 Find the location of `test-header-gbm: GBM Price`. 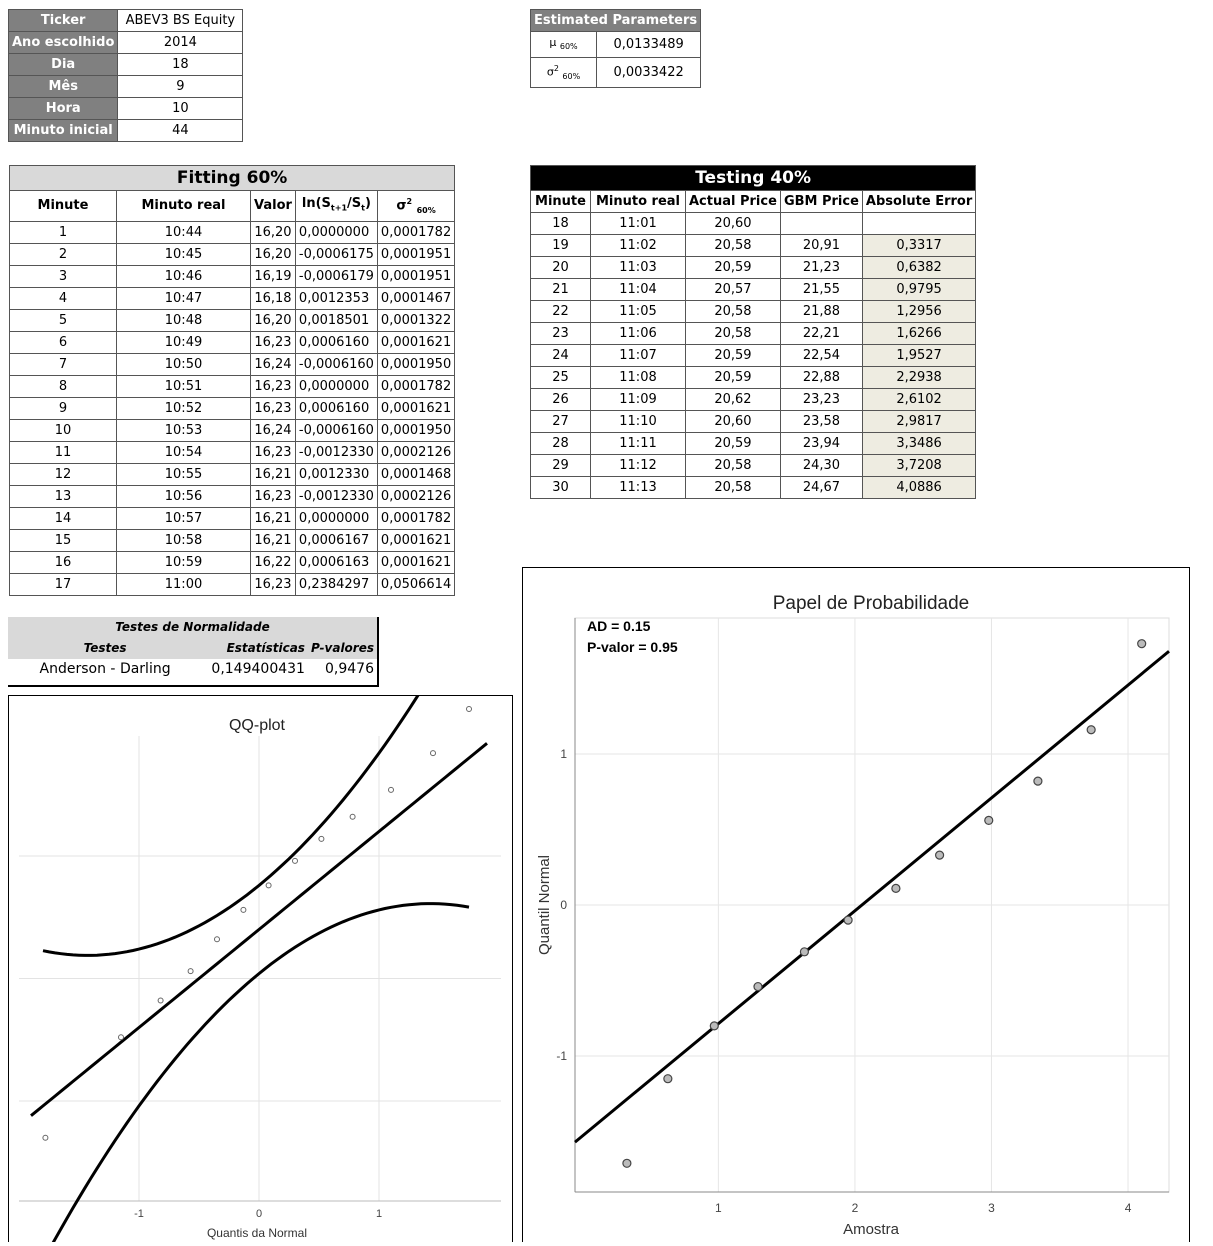

test-header-gbm: GBM Price is located at coordinates (821, 201).